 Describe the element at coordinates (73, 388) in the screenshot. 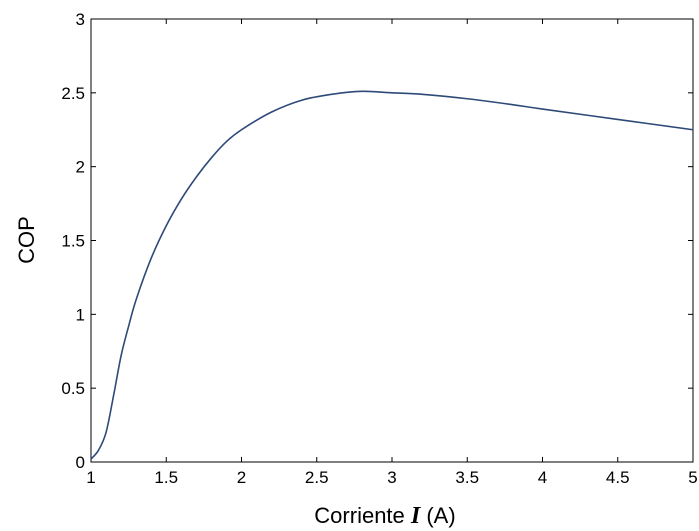

I see `y-tick-label: 0.5` at that location.